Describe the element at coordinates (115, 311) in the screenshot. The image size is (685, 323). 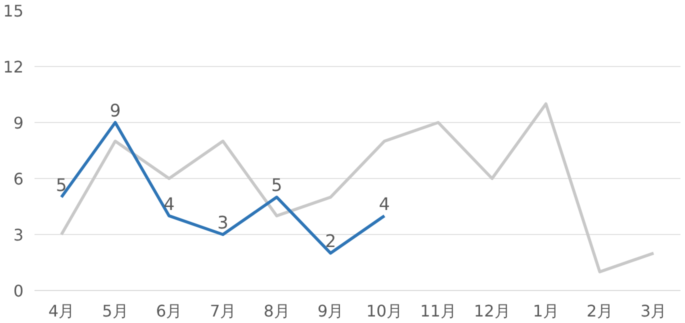
I see `x-tick-label: 5月` at that location.